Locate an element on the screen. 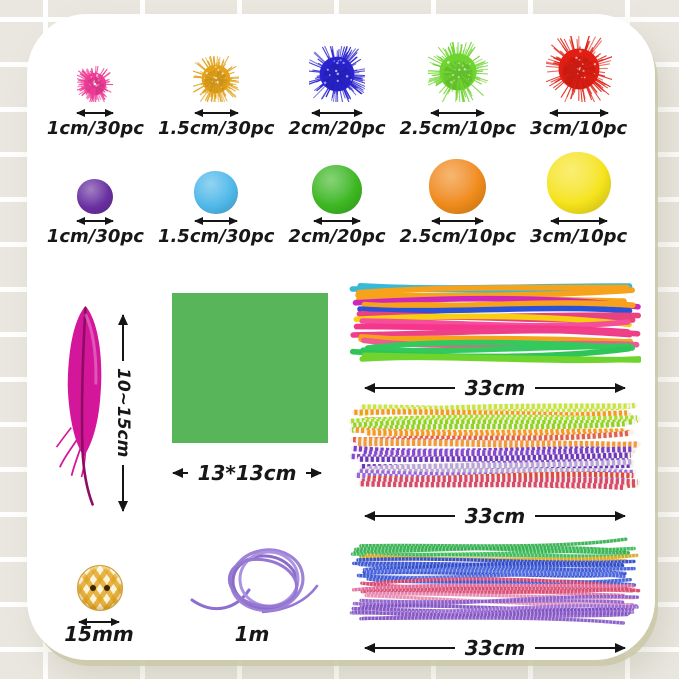 Image resolution: width=679 pixels, height=679 pixels. button-image is located at coordinates (100, 588).